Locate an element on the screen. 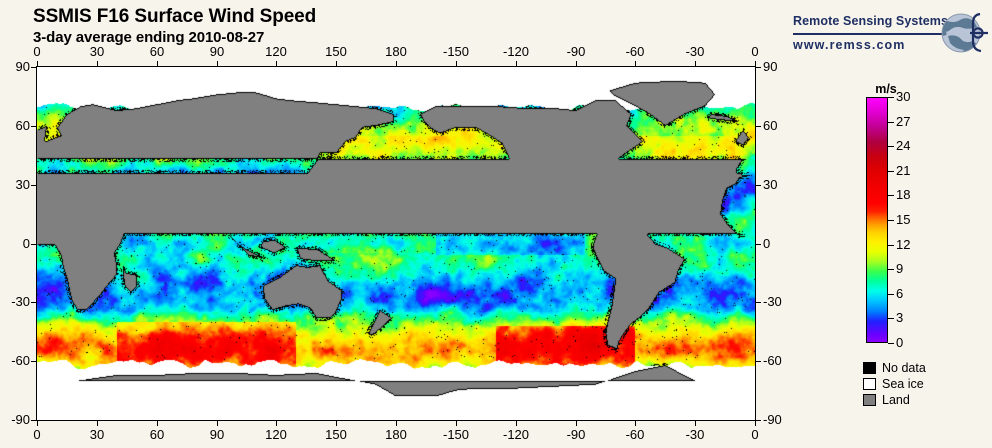 The width and height of the screenshot is (992, 448). logo-divider is located at coordinates (869, 34).